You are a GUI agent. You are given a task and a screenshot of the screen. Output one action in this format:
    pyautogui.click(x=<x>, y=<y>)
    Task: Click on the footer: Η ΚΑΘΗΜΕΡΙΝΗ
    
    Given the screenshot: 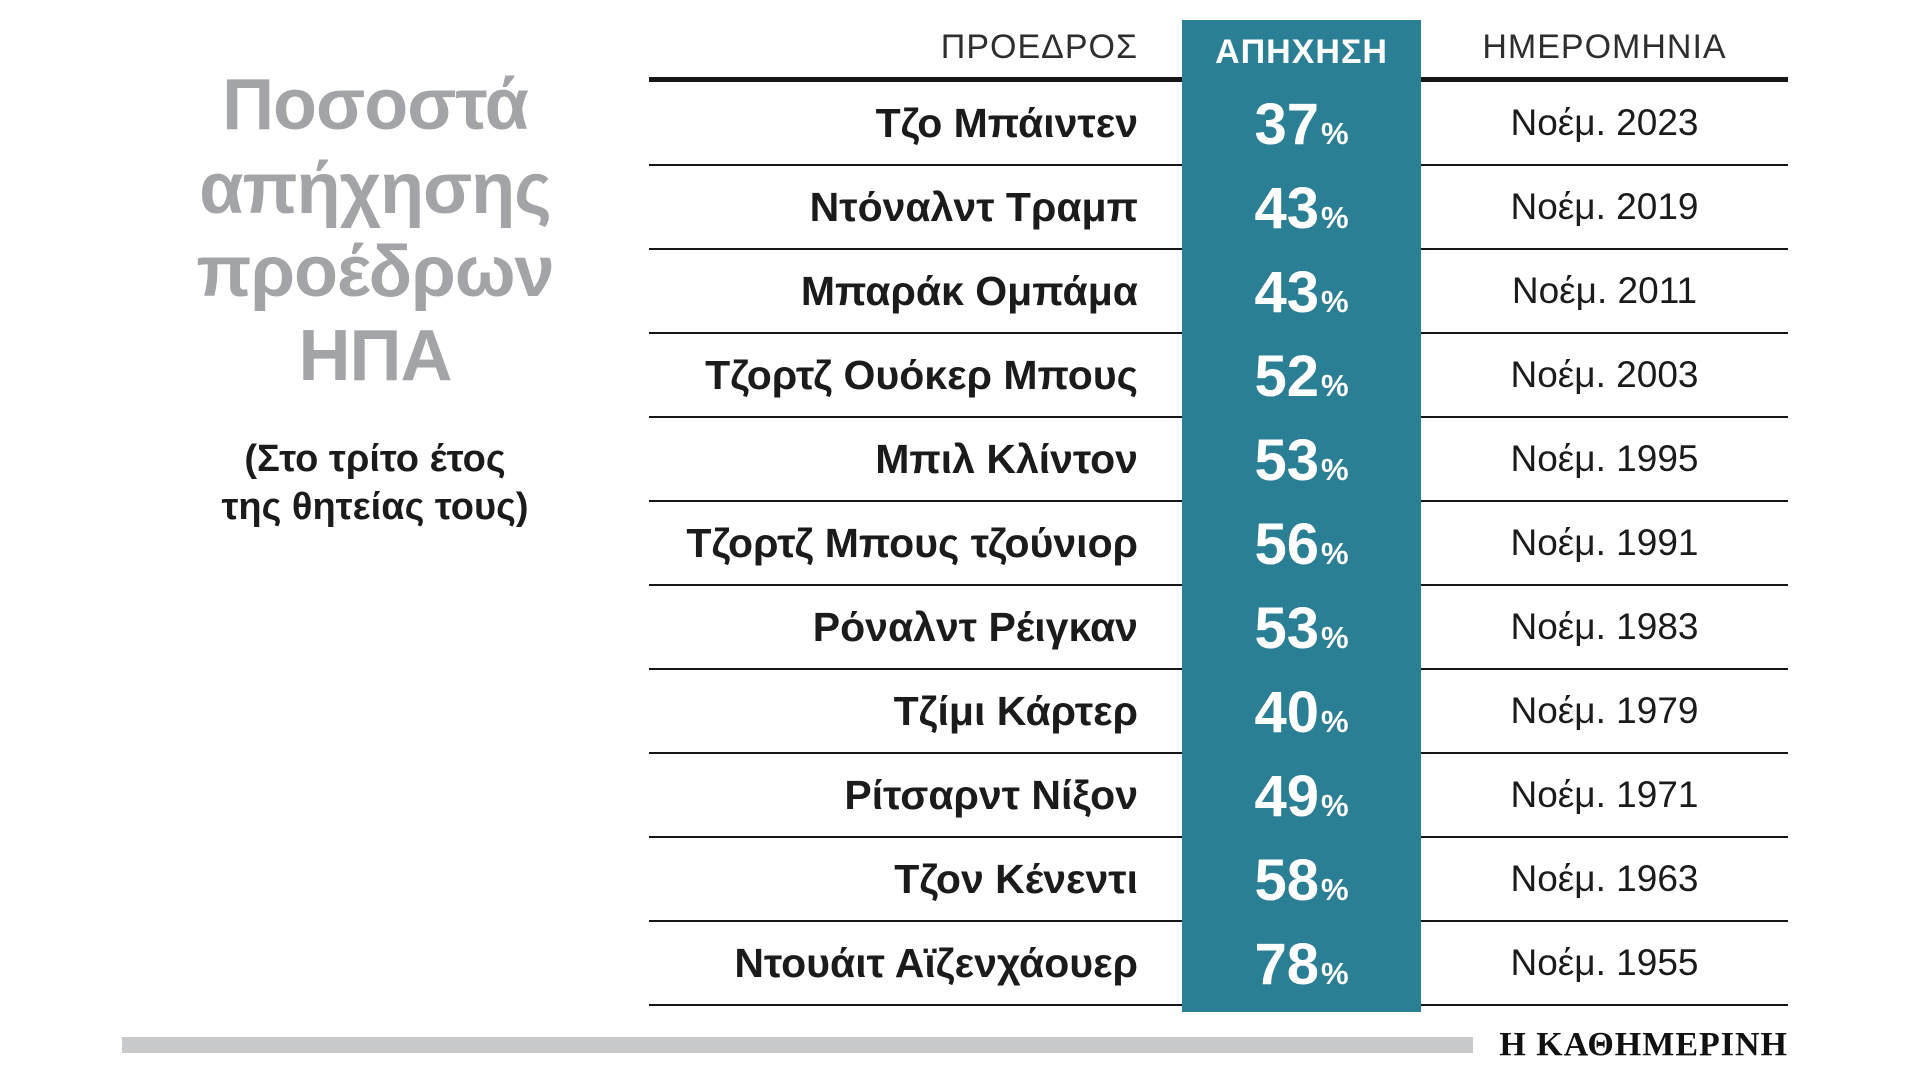 What is the action you would take?
    pyautogui.click(x=955, y=1045)
    